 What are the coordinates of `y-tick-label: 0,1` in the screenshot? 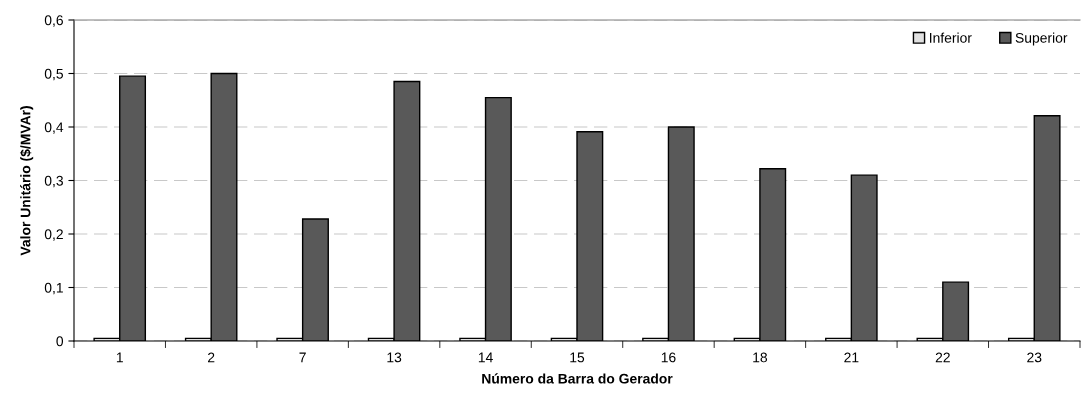 It's located at (53, 288).